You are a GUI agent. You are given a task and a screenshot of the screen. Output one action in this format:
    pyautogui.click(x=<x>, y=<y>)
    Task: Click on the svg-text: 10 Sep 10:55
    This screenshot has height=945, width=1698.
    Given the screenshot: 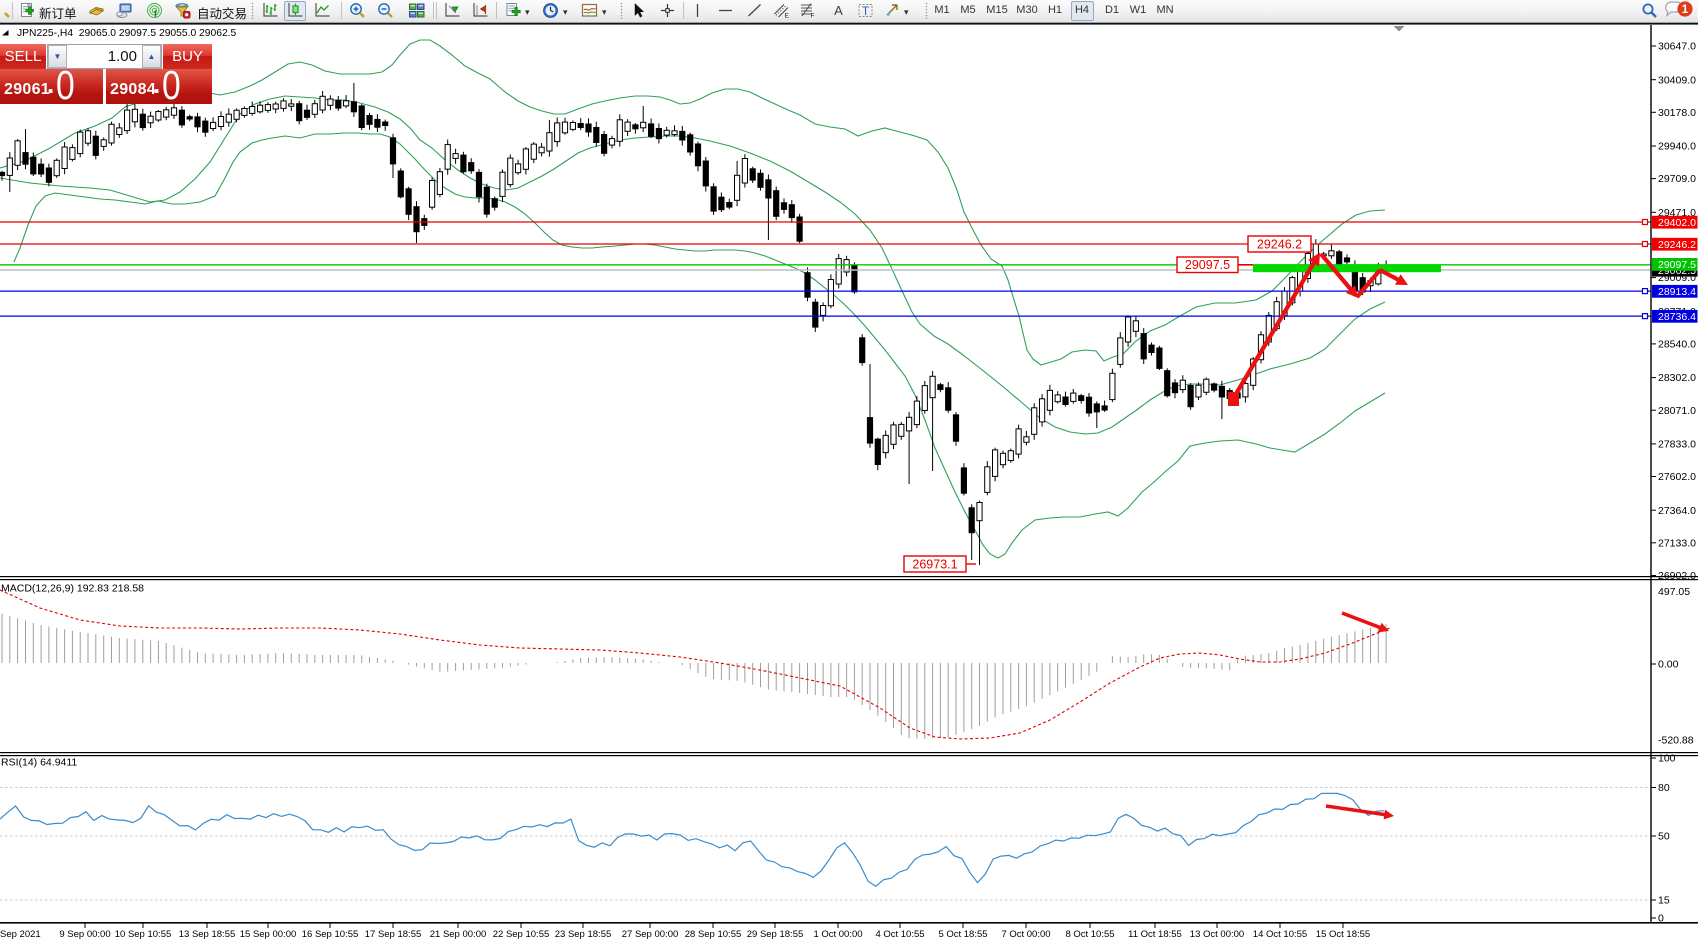 What is the action you would take?
    pyautogui.click(x=143, y=934)
    